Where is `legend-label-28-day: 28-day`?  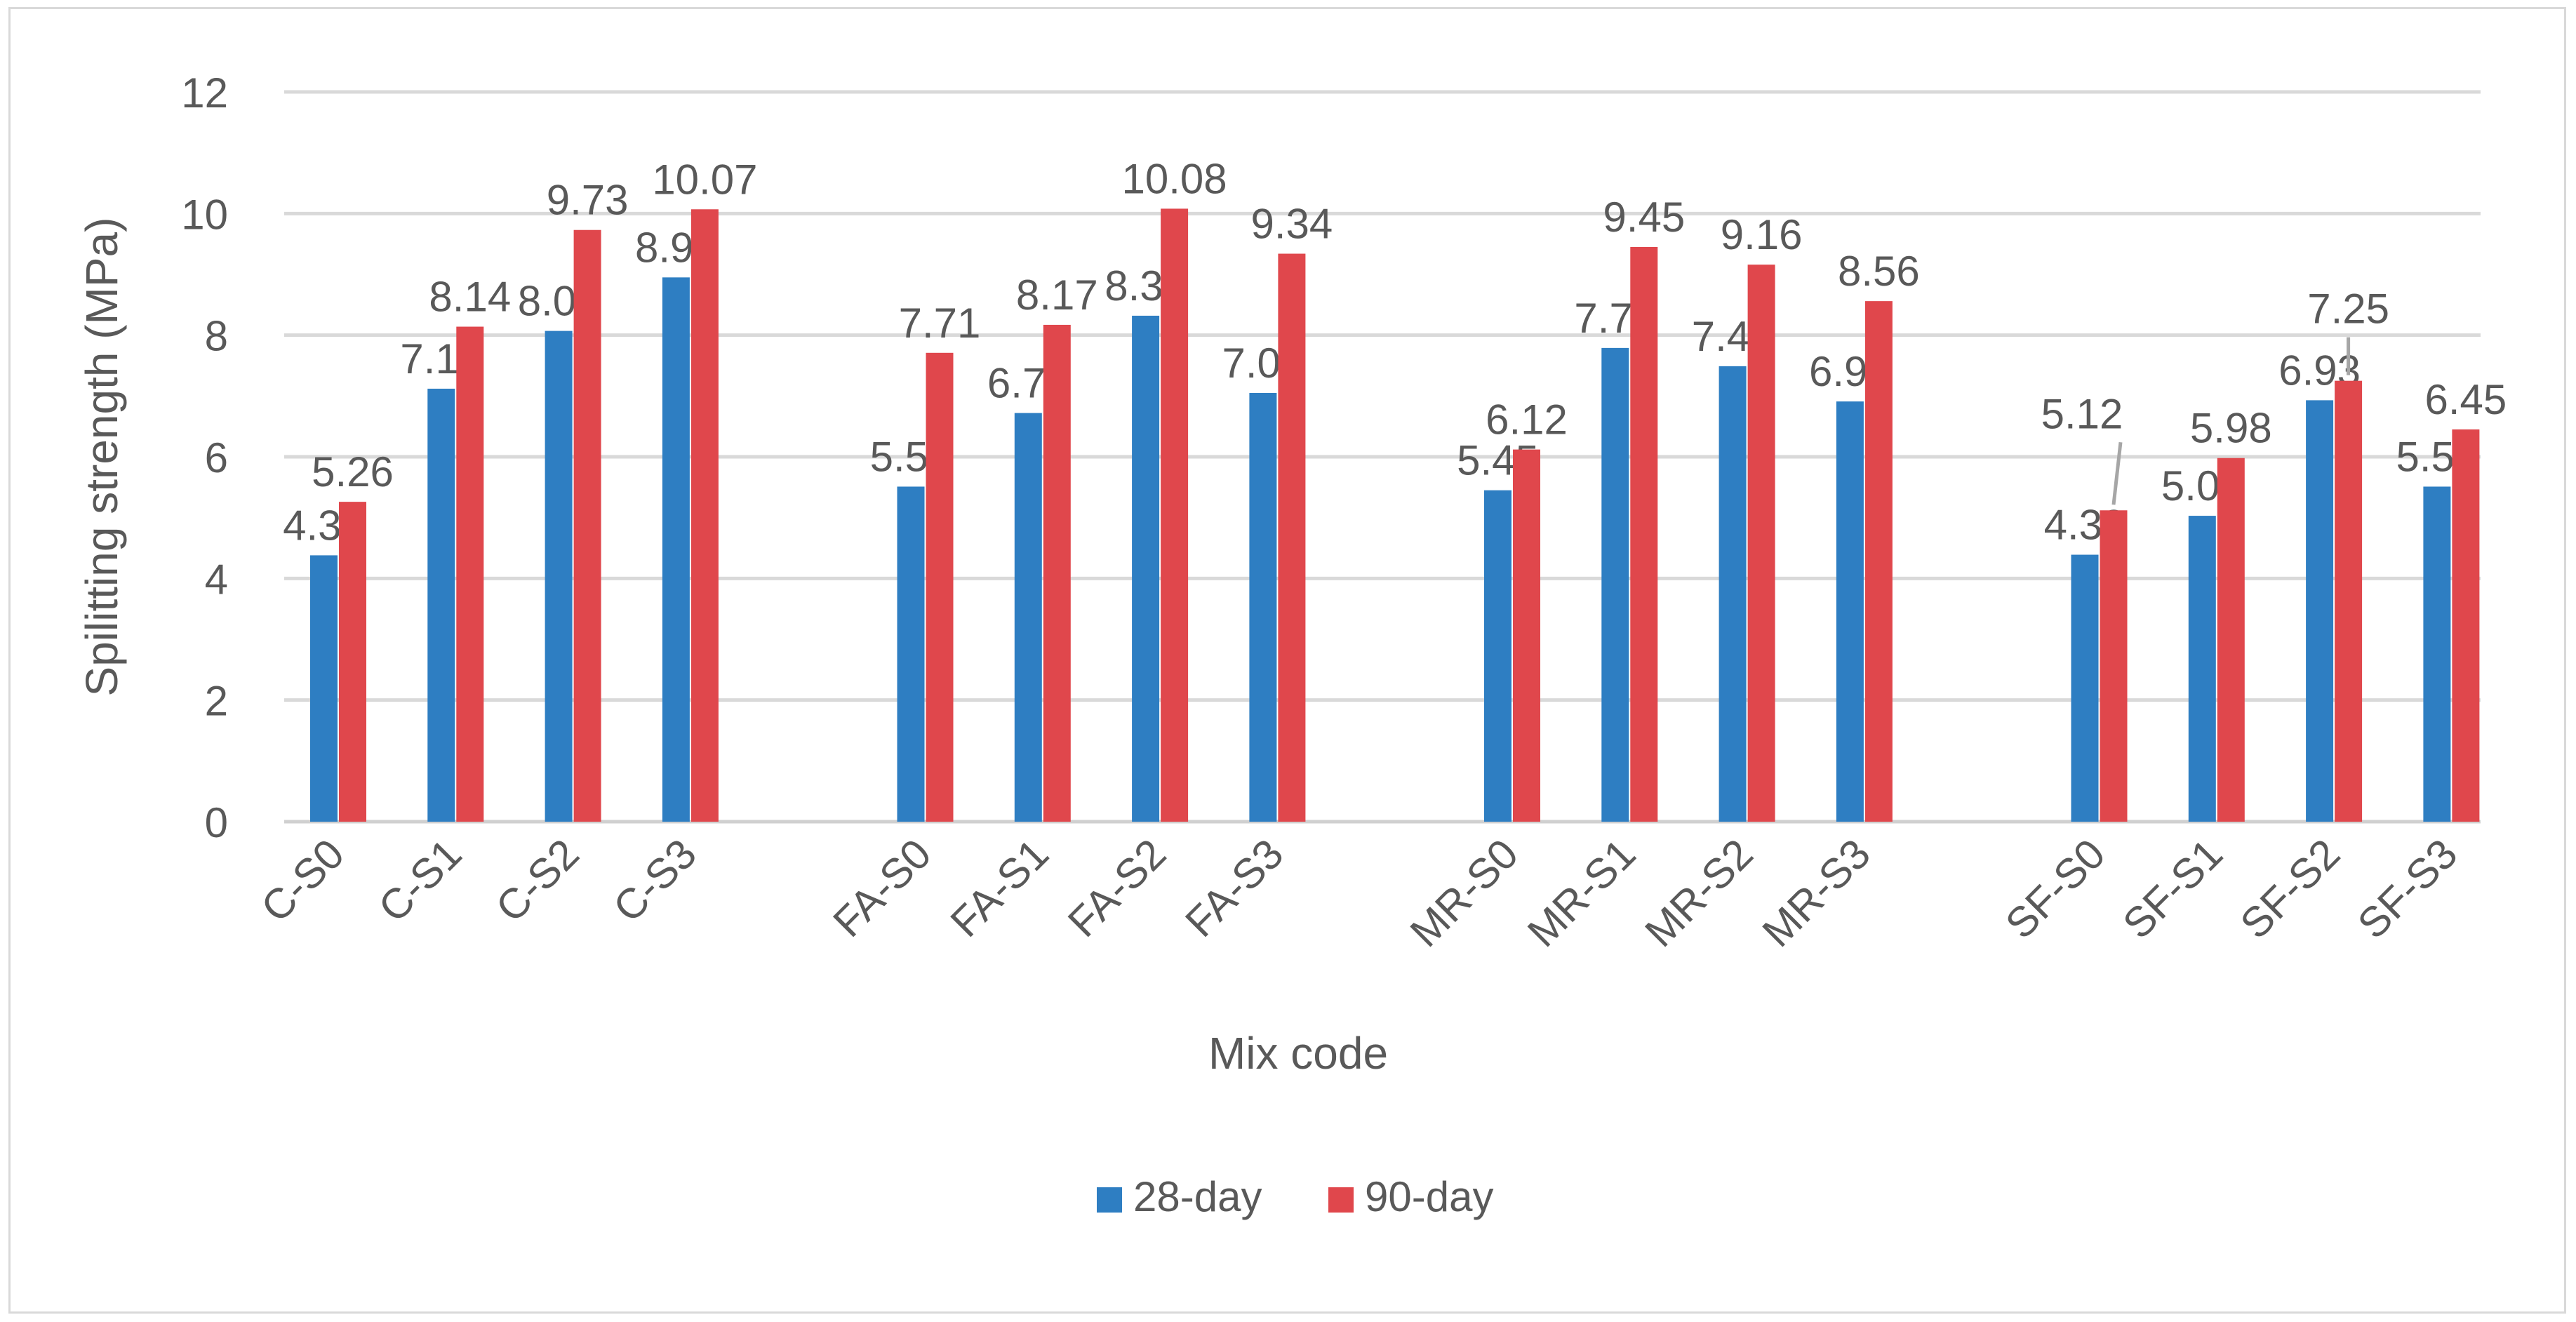 legend-label-28-day: 28-day is located at coordinates (1197, 1196).